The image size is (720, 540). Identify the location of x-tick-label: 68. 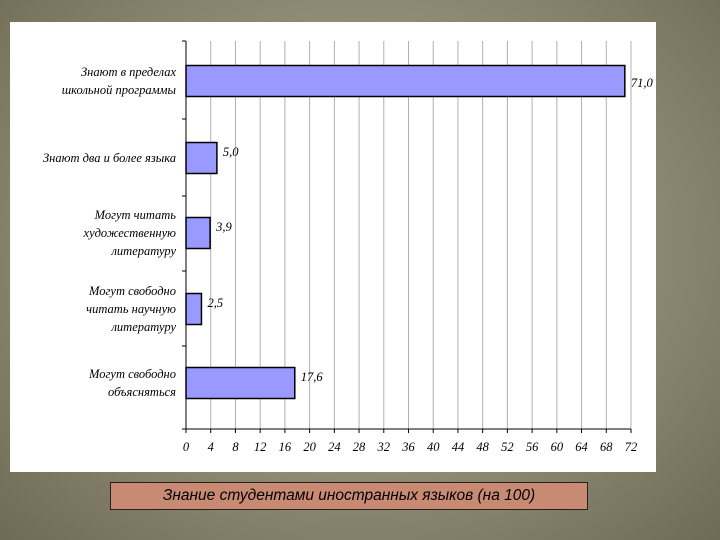
(606, 447).